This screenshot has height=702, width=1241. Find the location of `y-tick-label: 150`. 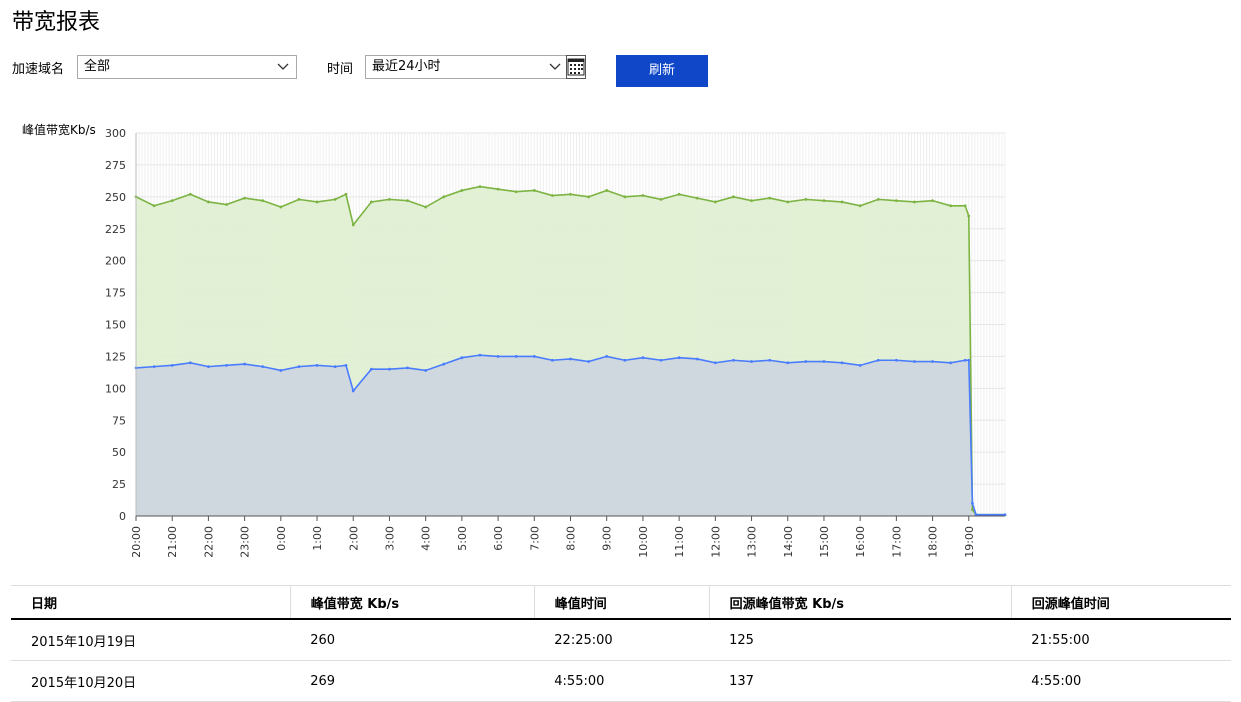

y-tick-label: 150 is located at coordinates (115, 325).